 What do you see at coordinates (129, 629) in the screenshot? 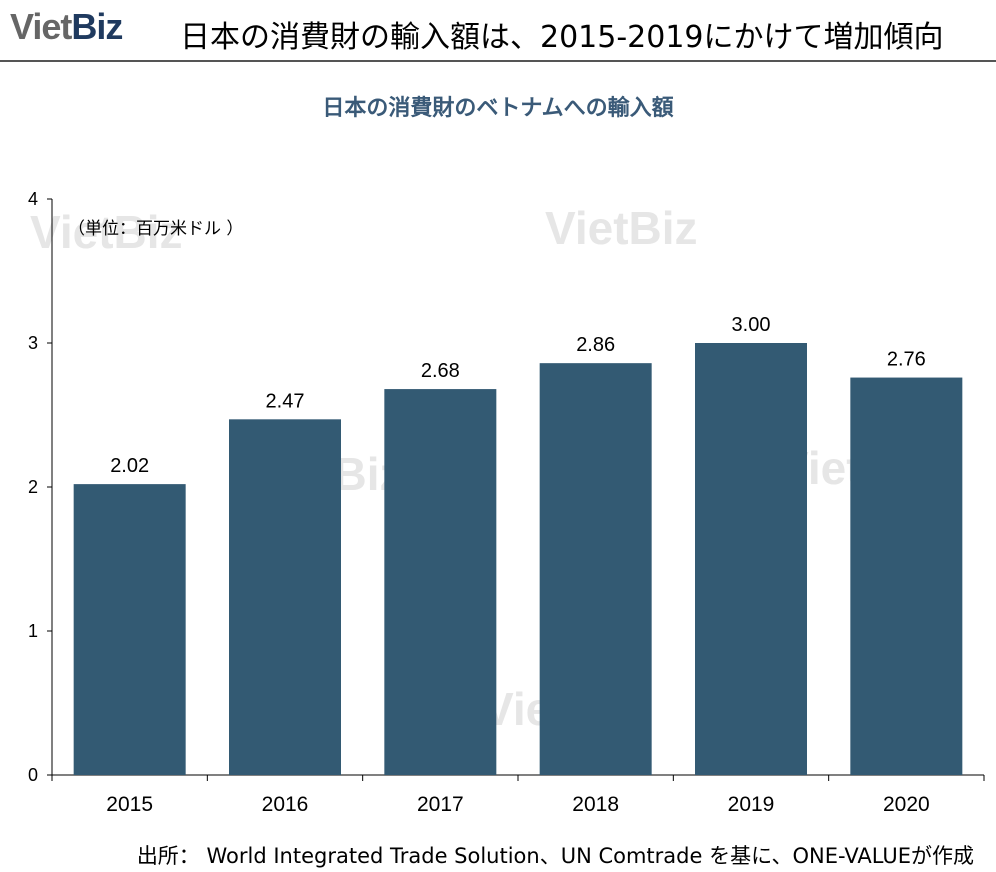
I see `bar-2015` at bounding box center [129, 629].